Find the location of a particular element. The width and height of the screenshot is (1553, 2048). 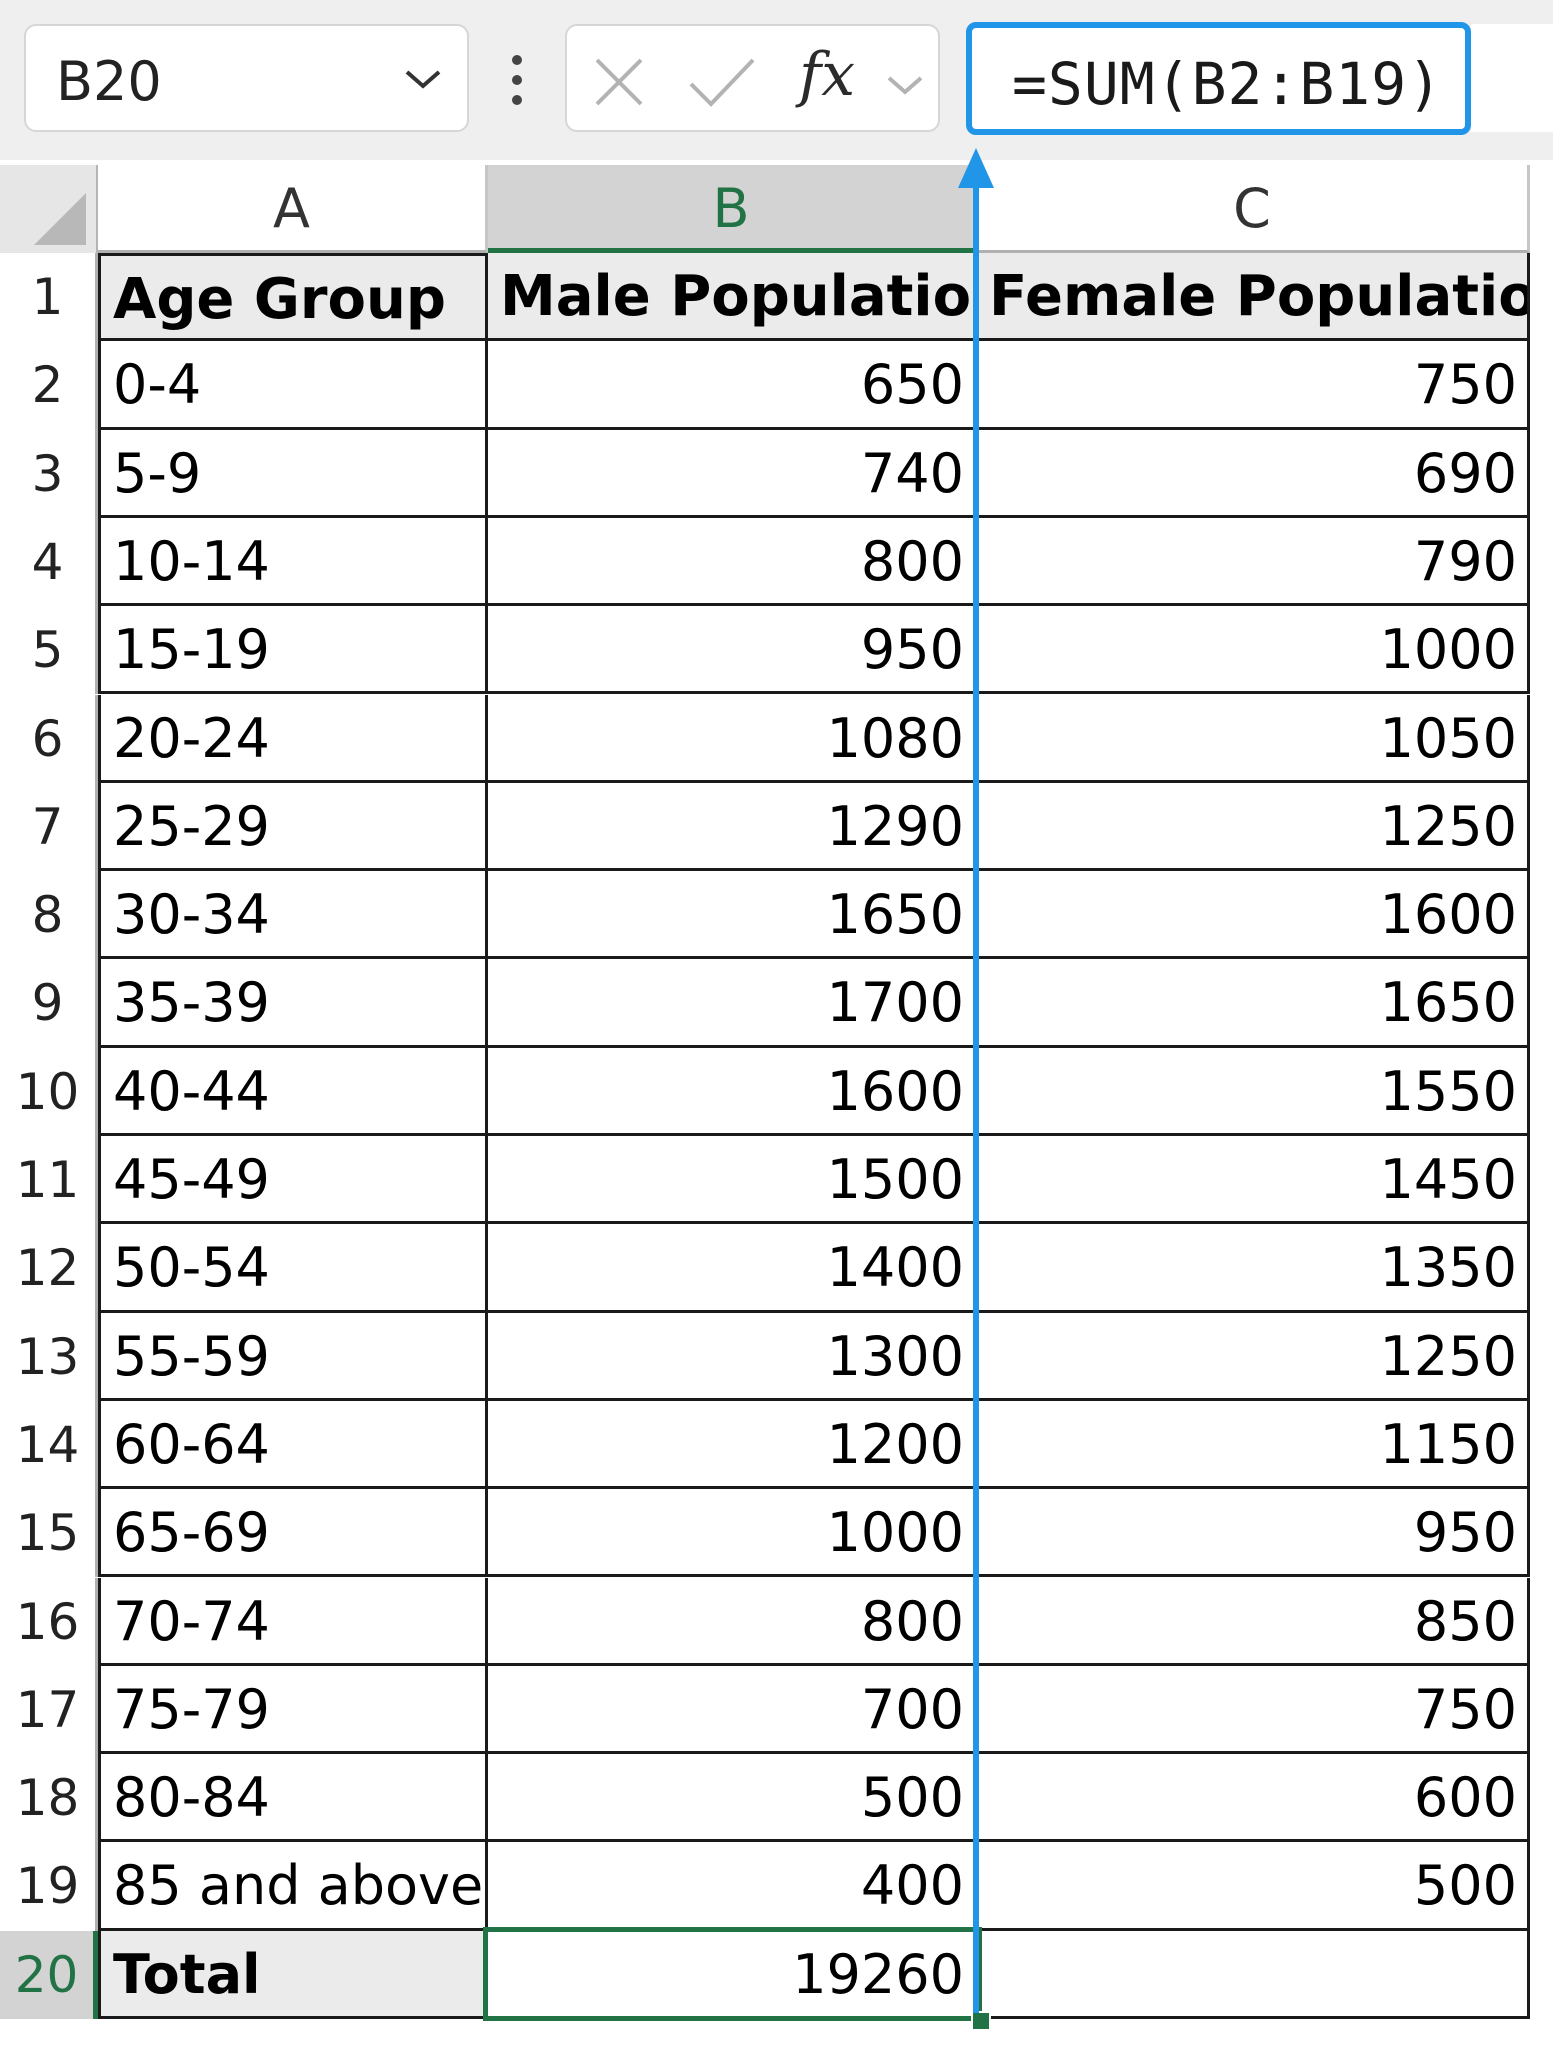

cell-c6: 1050 is located at coordinates (1253, 738).